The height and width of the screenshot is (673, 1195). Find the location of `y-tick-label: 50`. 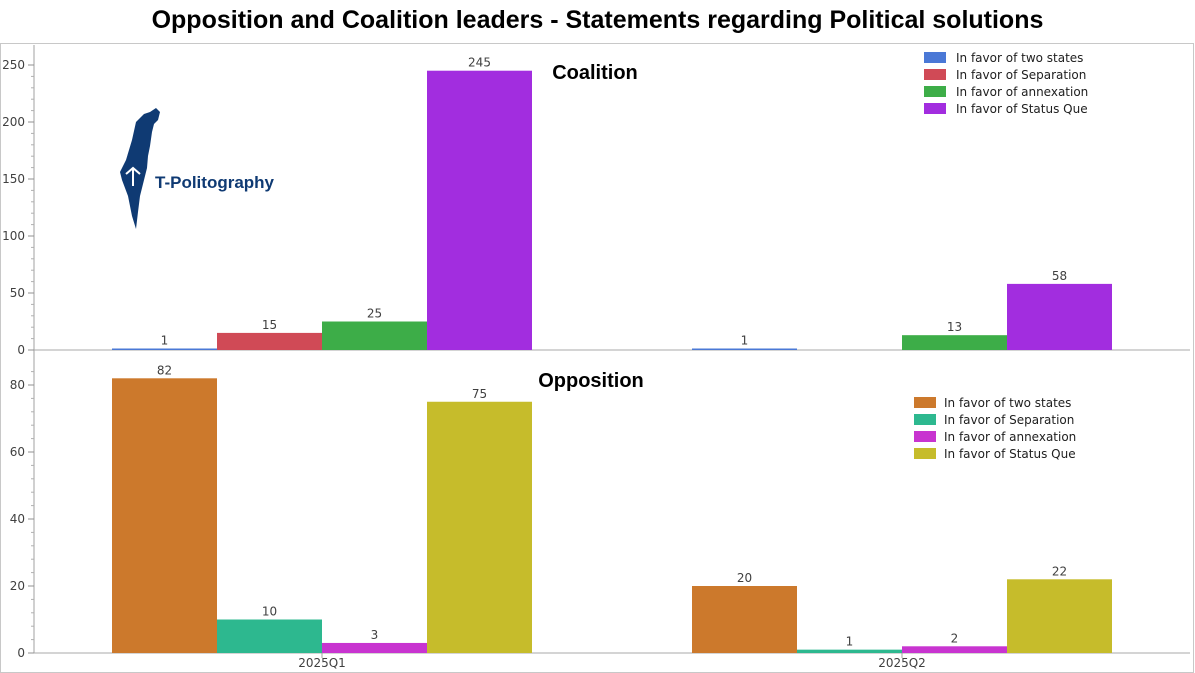

y-tick-label: 50 is located at coordinates (17, 293).